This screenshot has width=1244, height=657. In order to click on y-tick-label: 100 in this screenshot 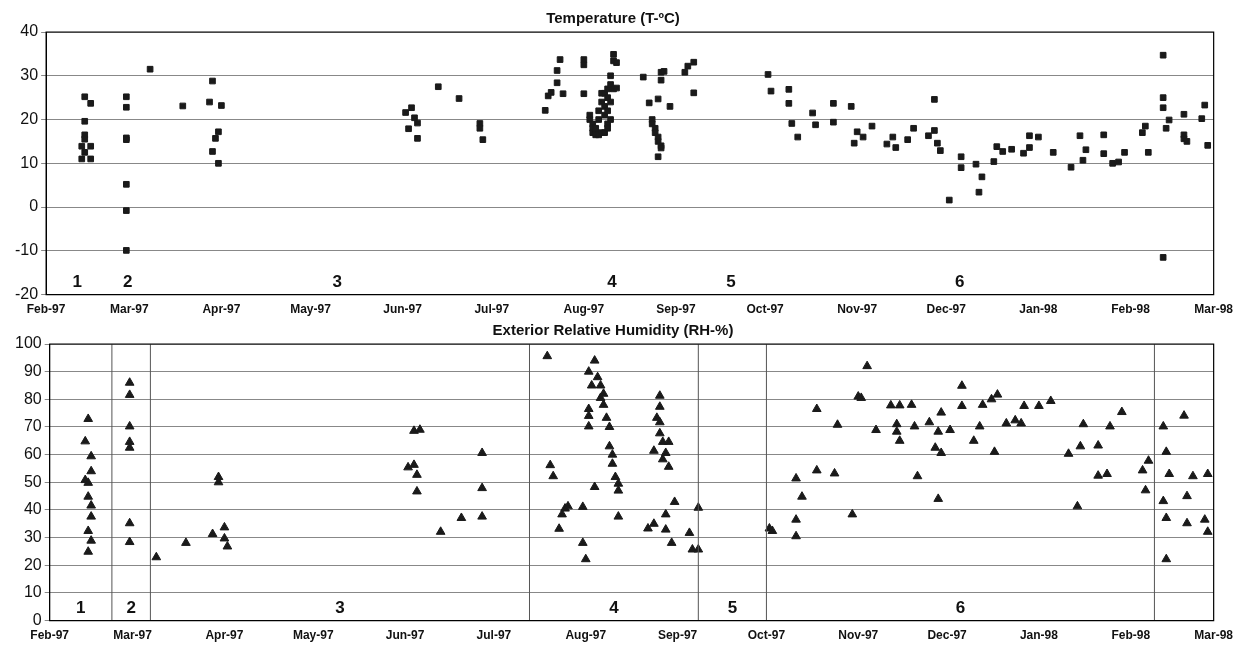, I will do `click(28, 343)`.